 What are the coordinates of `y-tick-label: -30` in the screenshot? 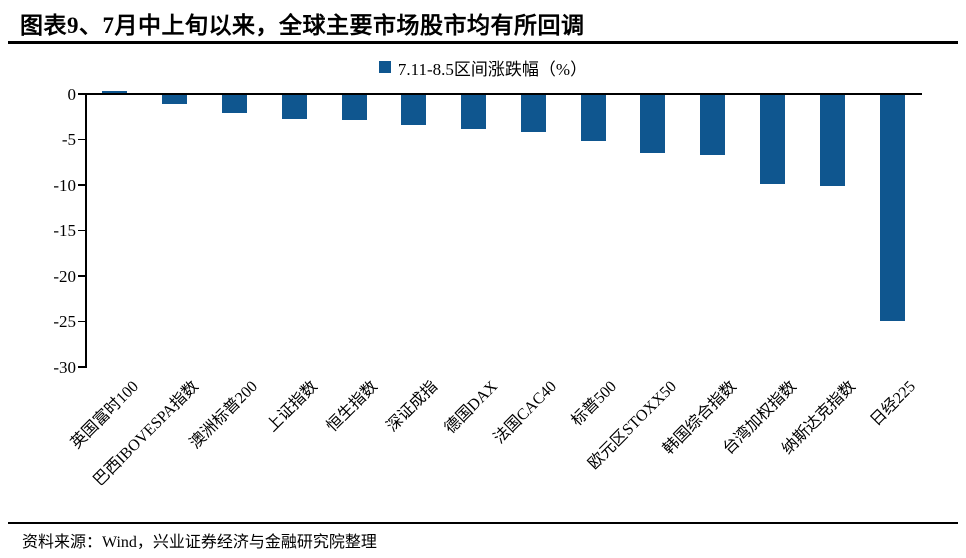 It's located at (64, 367).